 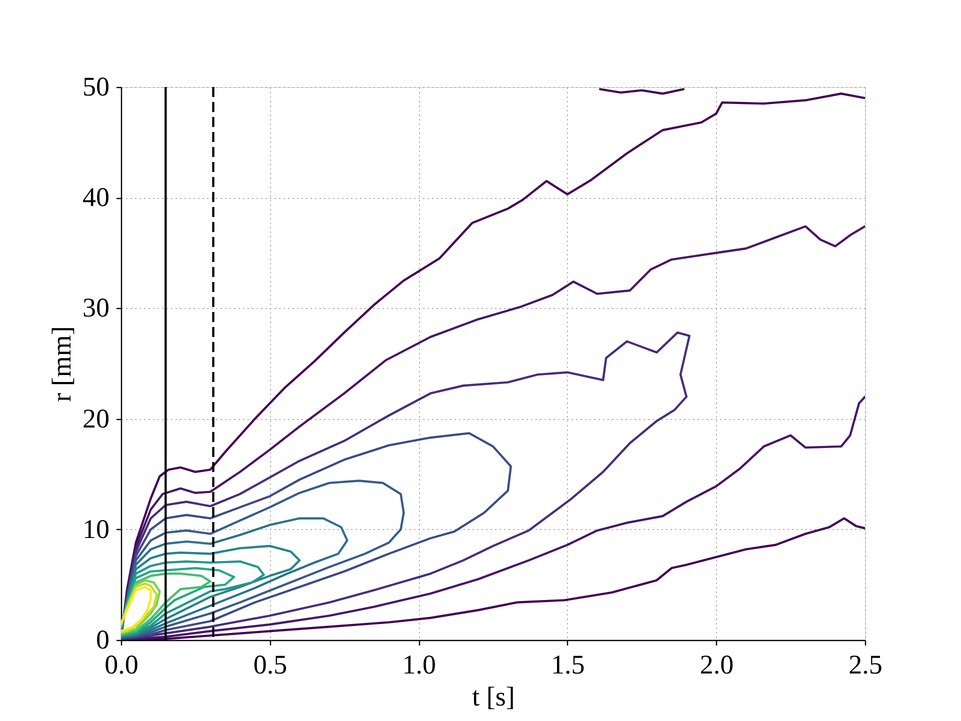 I want to click on y-tick-label: 50, so click(x=96, y=87).